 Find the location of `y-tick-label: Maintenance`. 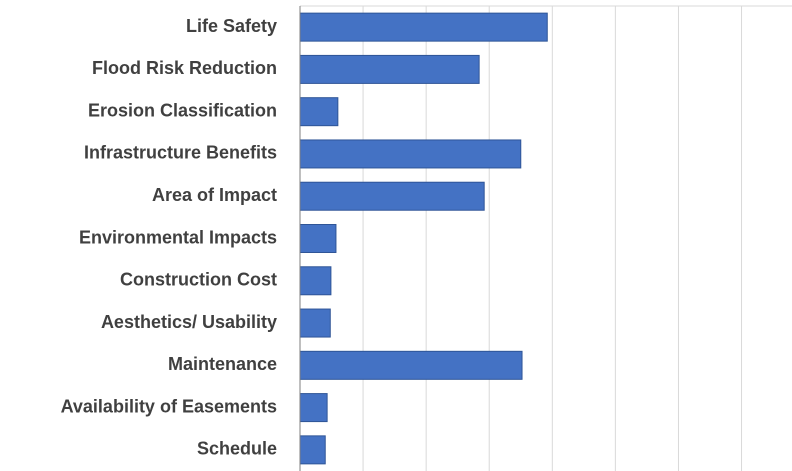

y-tick-label: Maintenance is located at coordinates (222, 364).